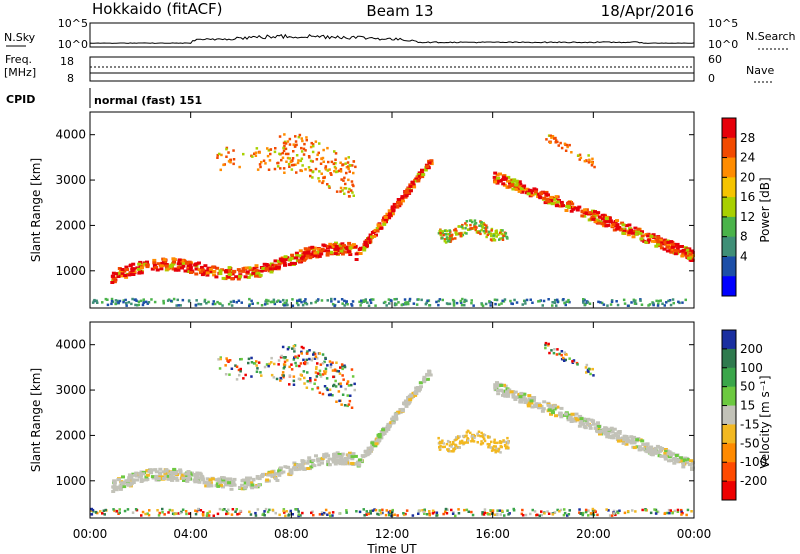 Image resolution: width=800 pixels, height=554 pixels. What do you see at coordinates (36, 420) in the screenshot?
I see `velocity-ylabel: Slant Range [km]` at bounding box center [36, 420].